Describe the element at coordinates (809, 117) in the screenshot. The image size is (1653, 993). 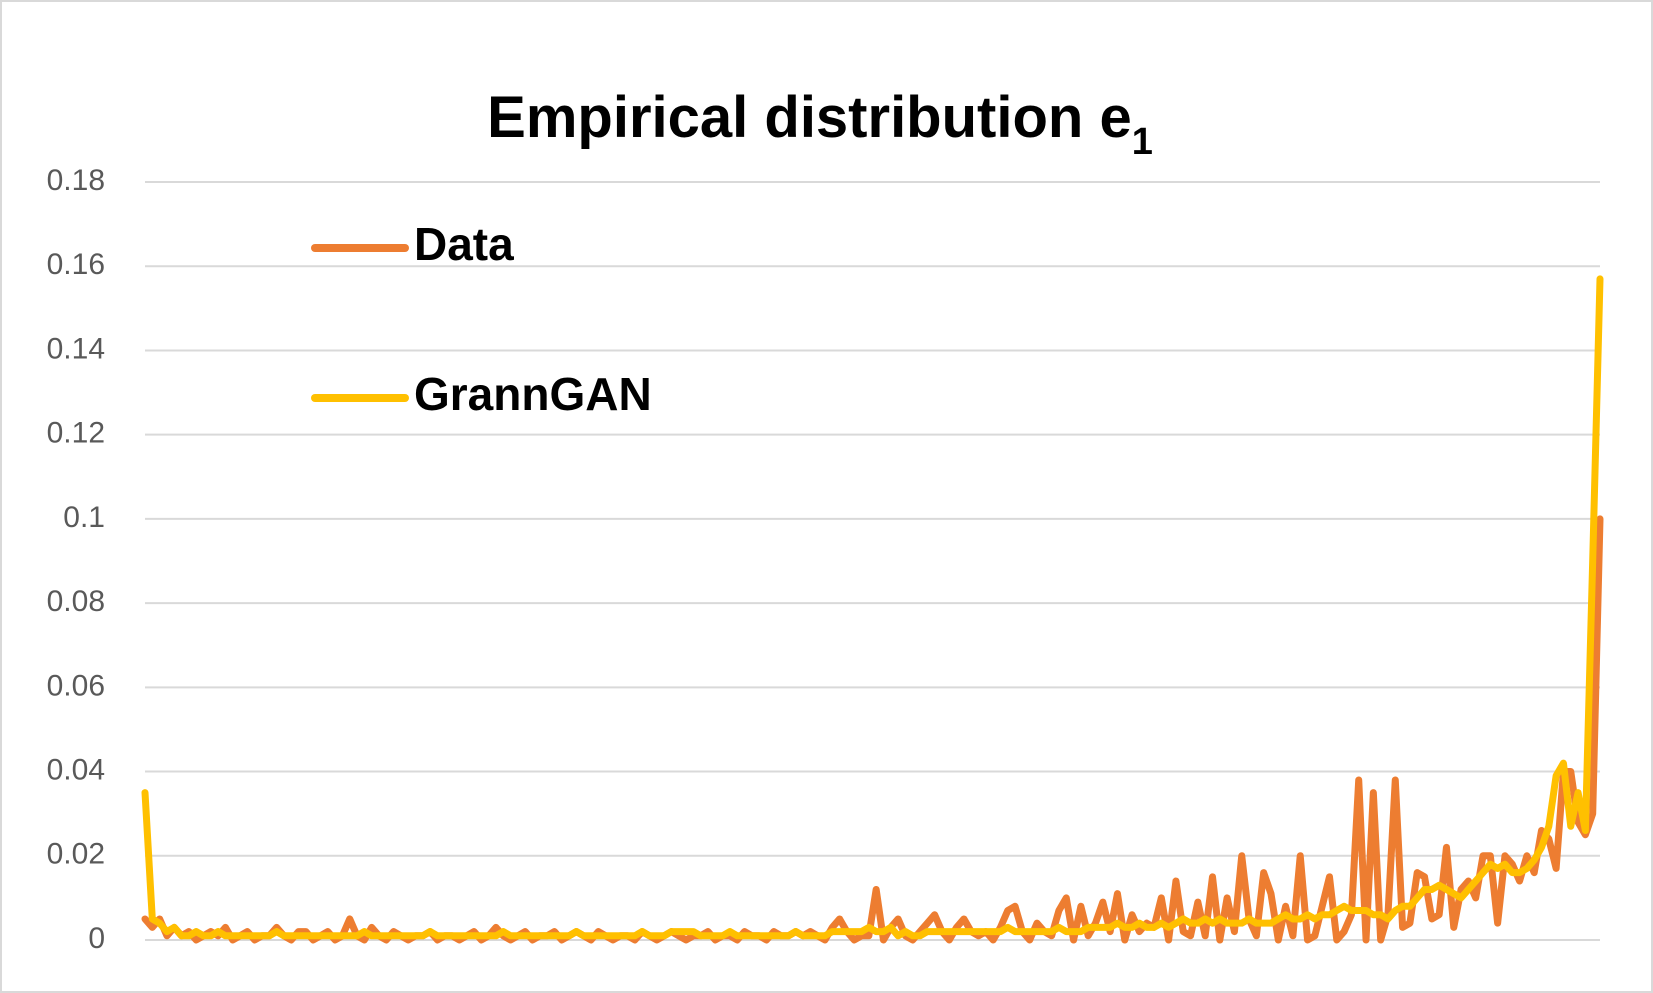
I see `title-main: Empirical distribution e` at that location.